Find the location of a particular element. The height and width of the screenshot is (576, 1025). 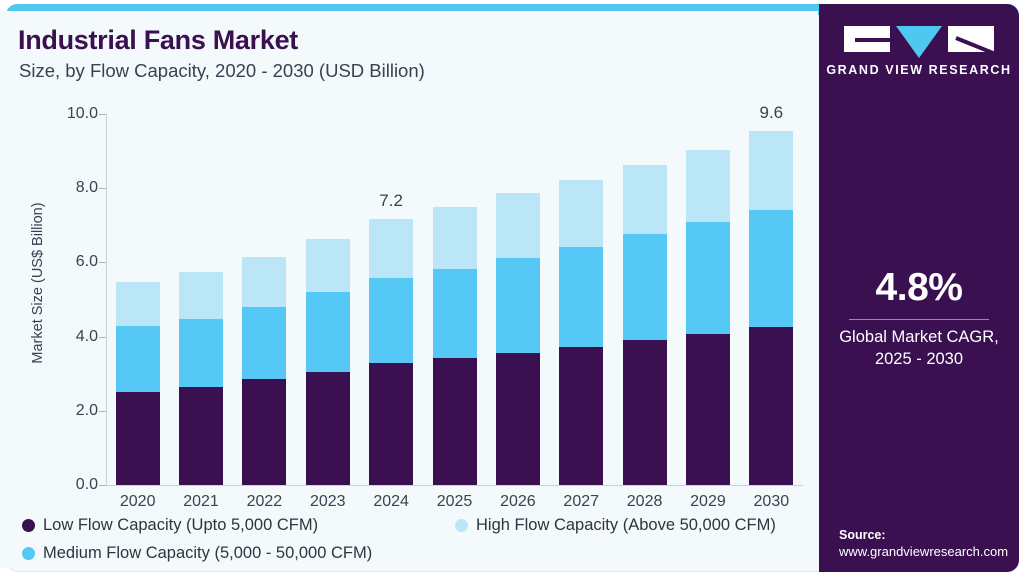

x-axis-tick-label: 2021 is located at coordinates (201, 501).